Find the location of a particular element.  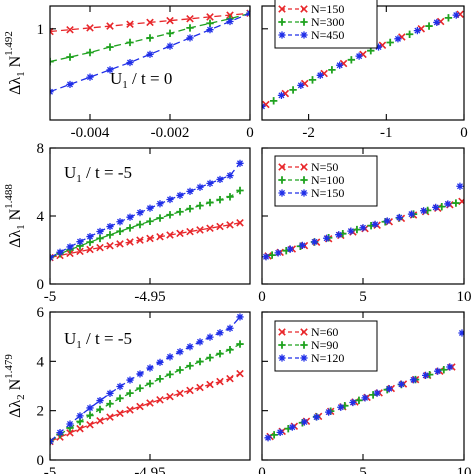

x-tick-label: -1 is located at coordinates (386, 133).